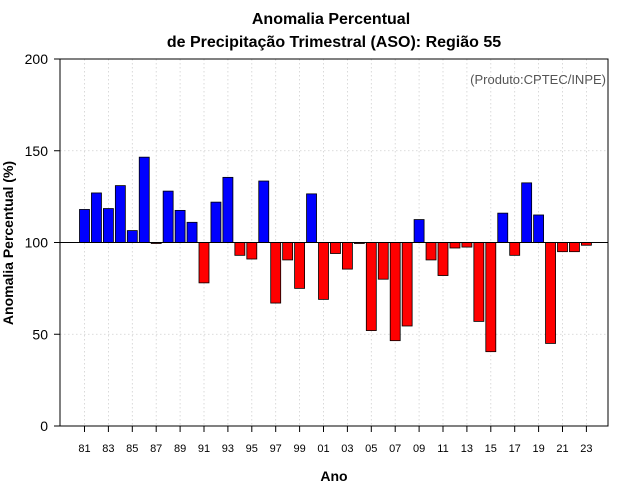 The image size is (640, 500). I want to click on x-tick-label: 97, so click(276, 449).